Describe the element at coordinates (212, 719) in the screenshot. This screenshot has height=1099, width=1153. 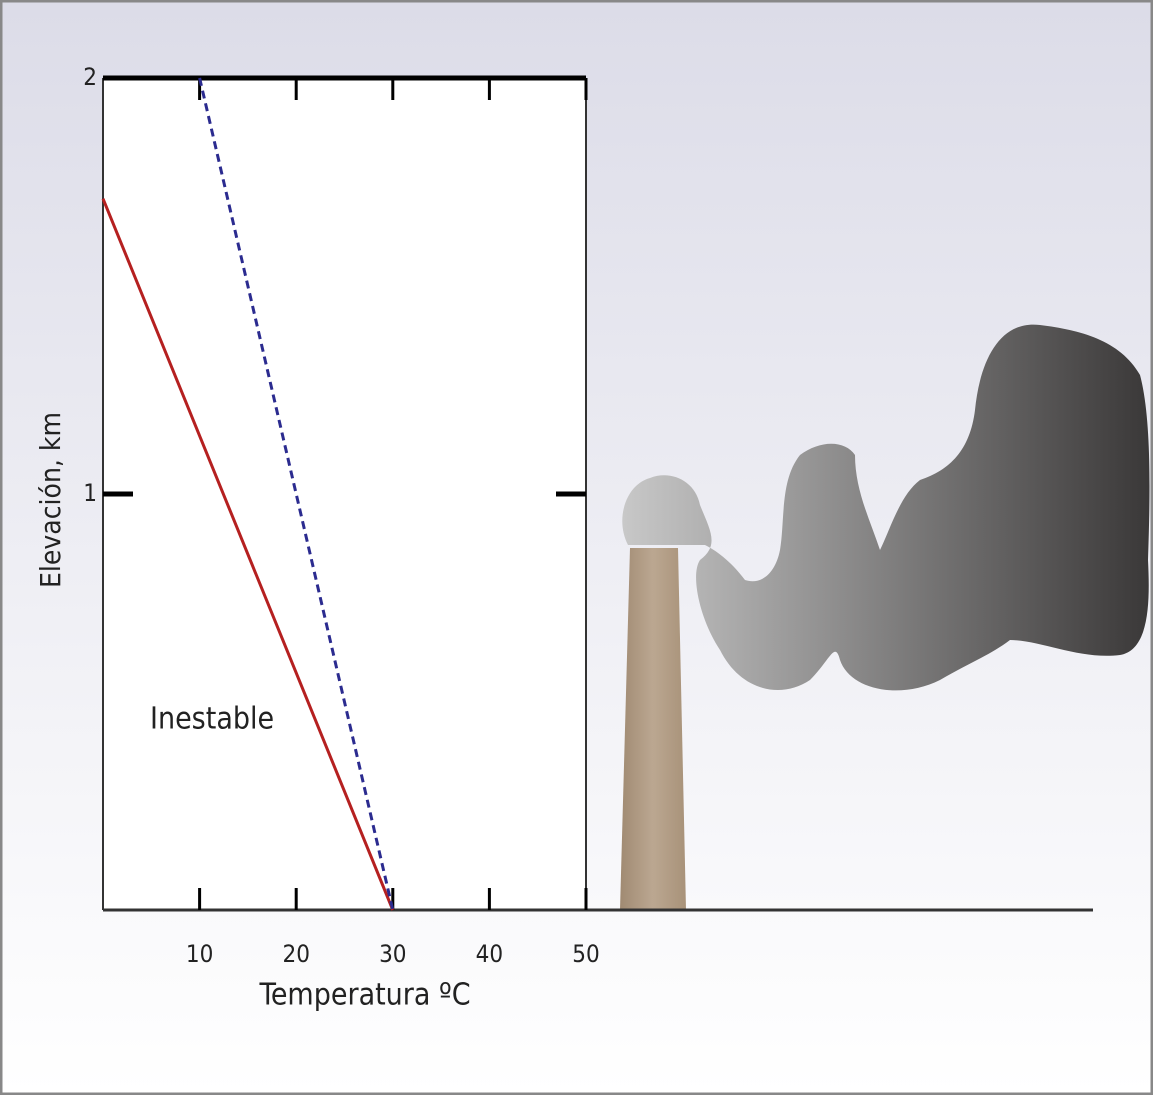
I see `annotation: Inestable` at that location.